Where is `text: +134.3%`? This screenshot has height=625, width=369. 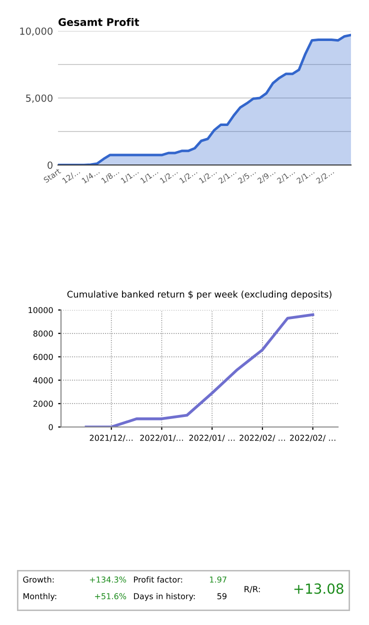 text: +134.3% is located at coordinates (108, 579).